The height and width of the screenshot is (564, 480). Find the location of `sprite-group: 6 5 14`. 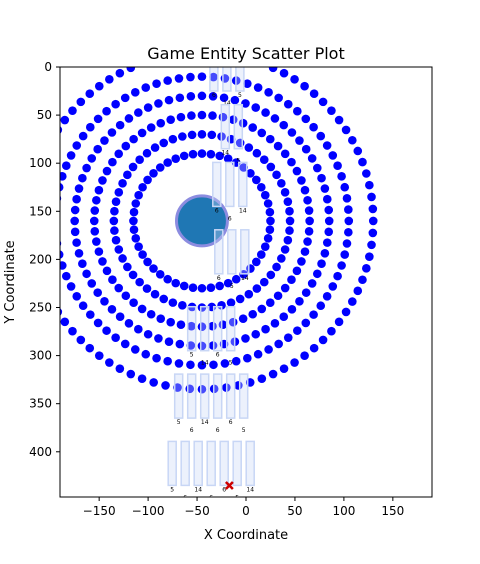

sprite-group: 6 5 14 is located at coordinates (232, 259).